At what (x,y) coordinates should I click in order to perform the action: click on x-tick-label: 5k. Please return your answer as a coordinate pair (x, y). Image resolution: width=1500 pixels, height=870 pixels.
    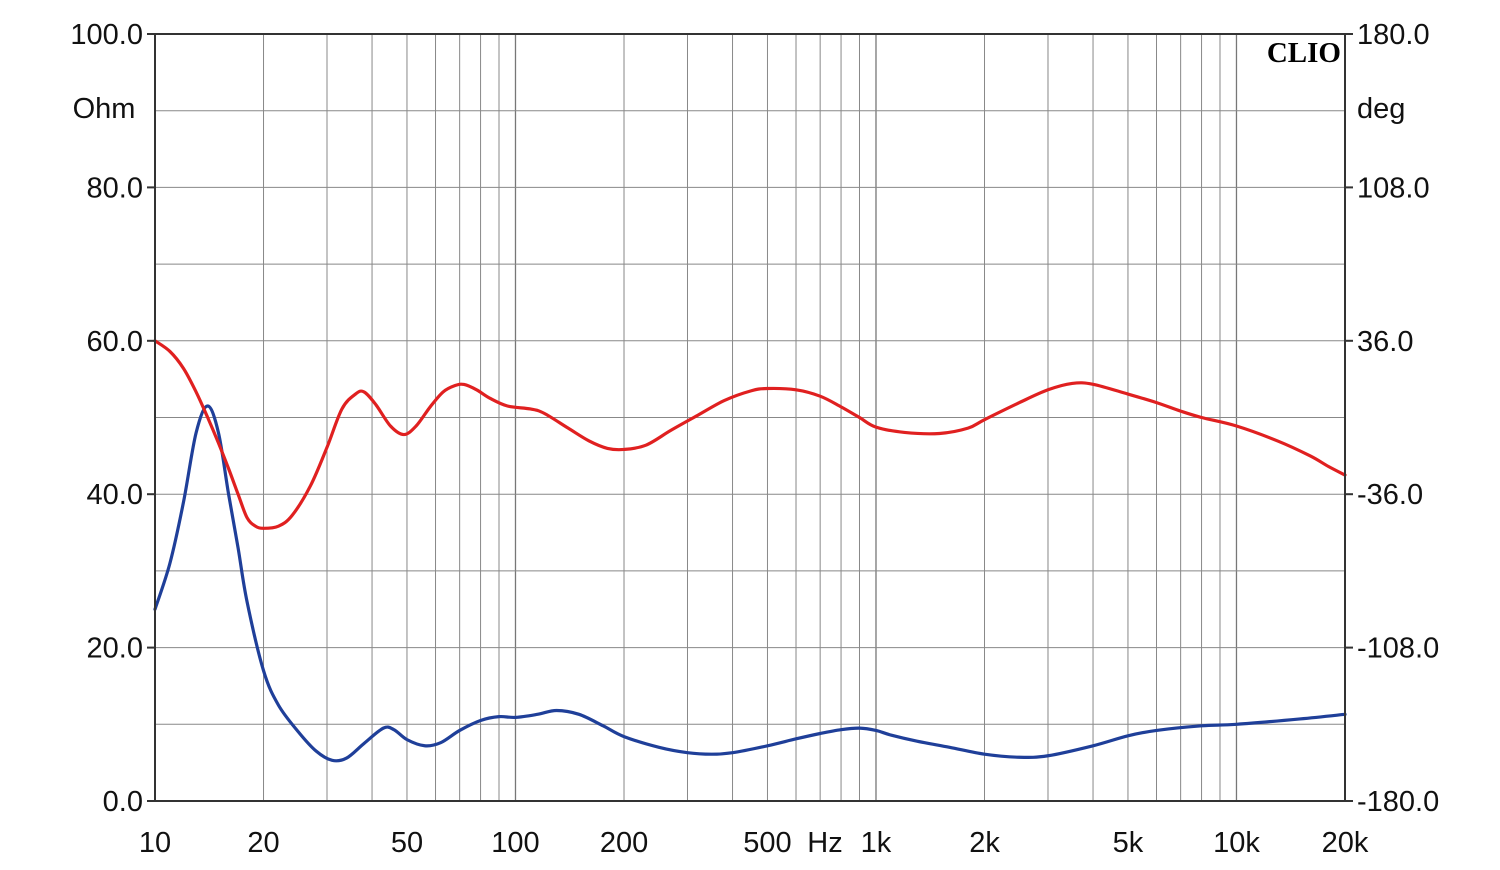
    Looking at the image, I should click on (1128, 843).